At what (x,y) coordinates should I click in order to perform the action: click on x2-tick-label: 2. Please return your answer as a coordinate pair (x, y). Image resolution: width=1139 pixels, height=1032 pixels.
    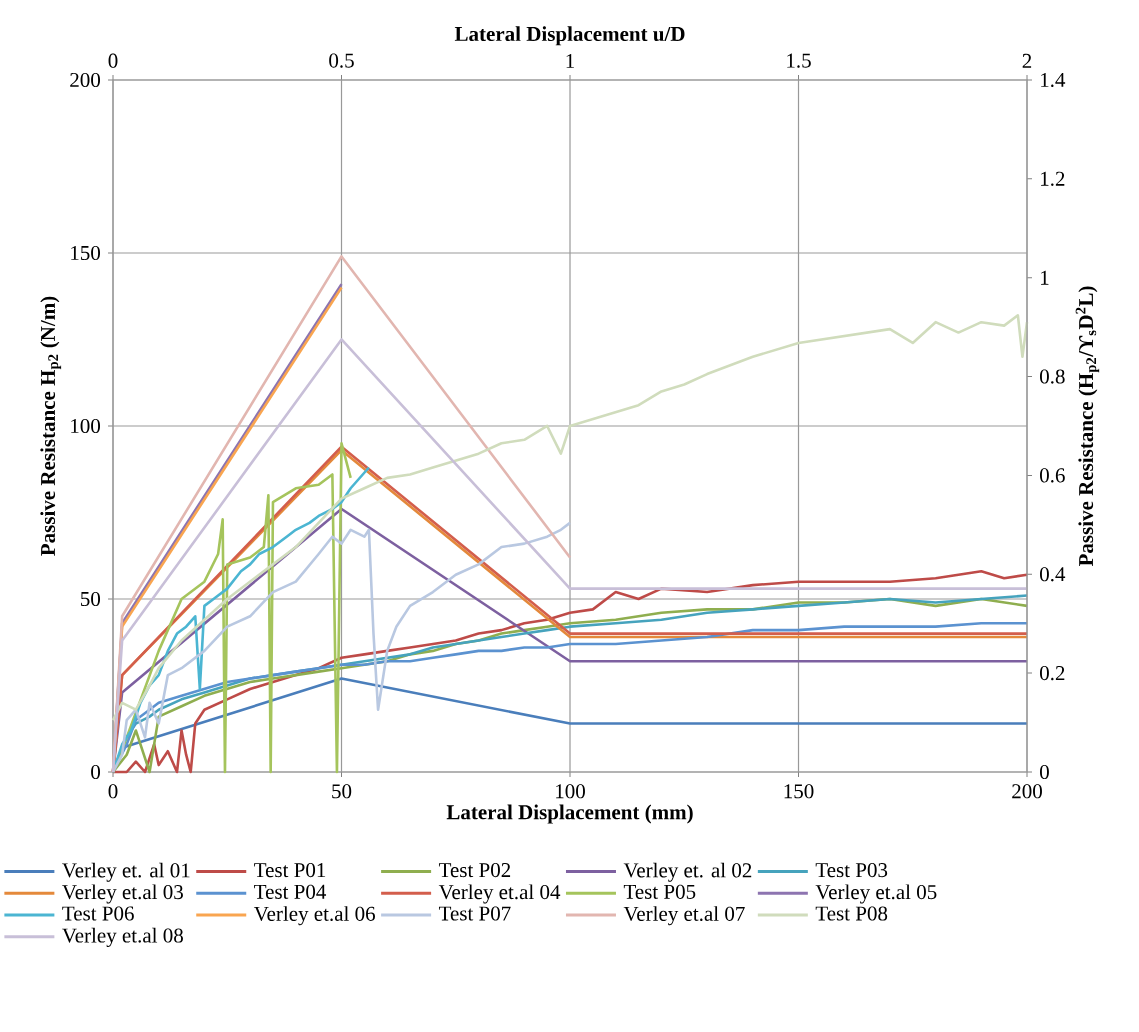
    Looking at the image, I should click on (1027, 60).